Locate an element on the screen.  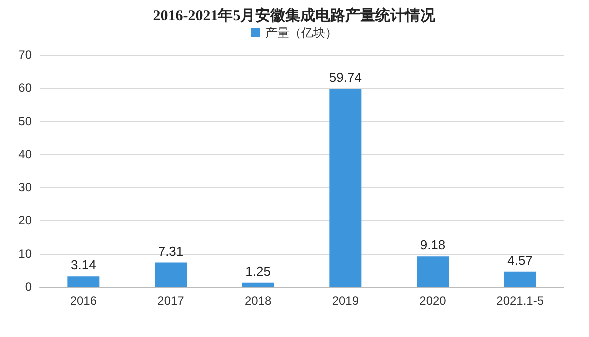
data-label: 4.57 is located at coordinates (520, 260).